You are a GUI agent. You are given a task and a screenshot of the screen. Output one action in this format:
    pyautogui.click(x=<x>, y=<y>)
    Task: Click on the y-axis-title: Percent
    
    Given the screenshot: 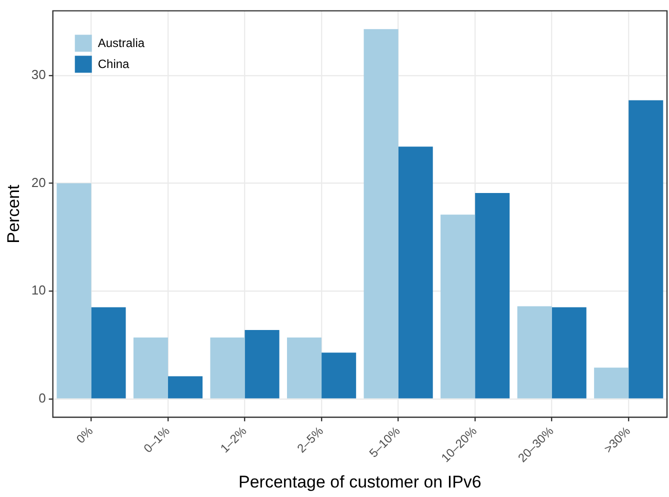 What is the action you would take?
    pyautogui.click(x=13, y=214)
    